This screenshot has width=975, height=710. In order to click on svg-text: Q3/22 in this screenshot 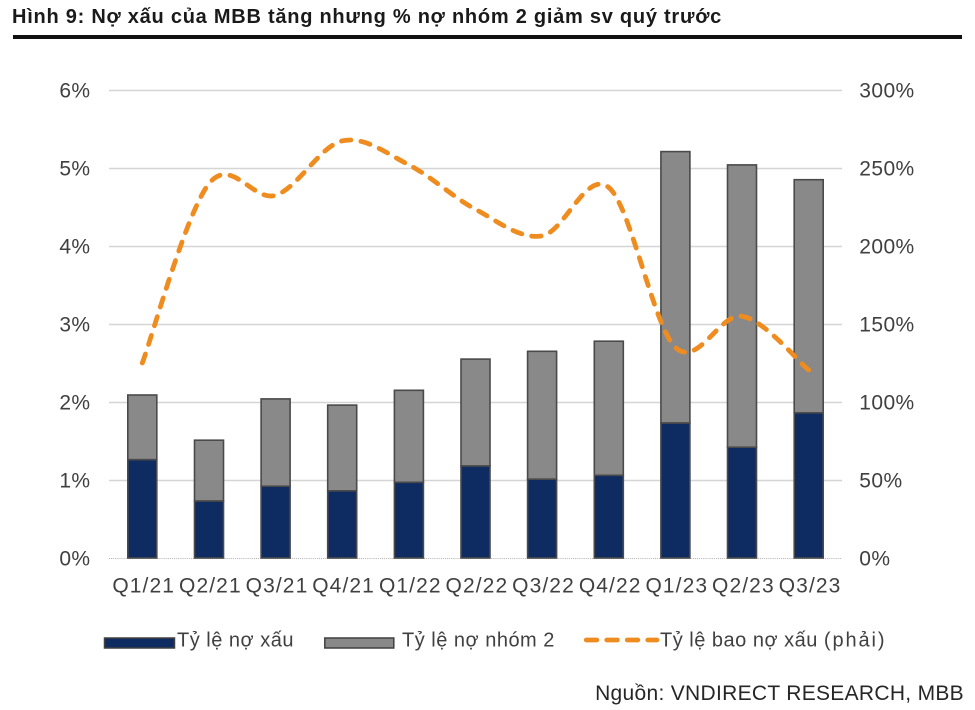, I will do `click(543, 586)`.